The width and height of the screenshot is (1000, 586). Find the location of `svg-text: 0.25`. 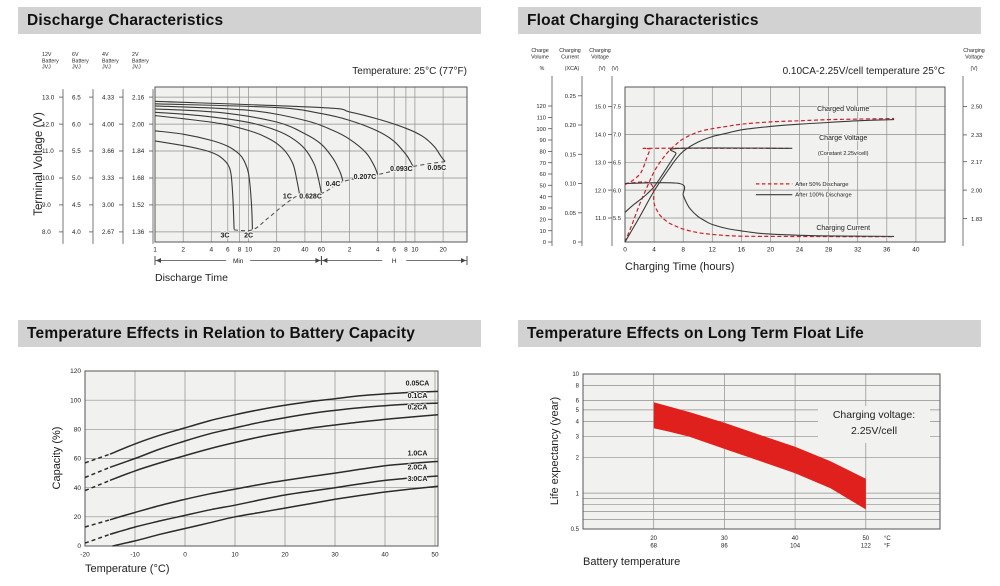

svg-text: 0.25 is located at coordinates (570, 97).